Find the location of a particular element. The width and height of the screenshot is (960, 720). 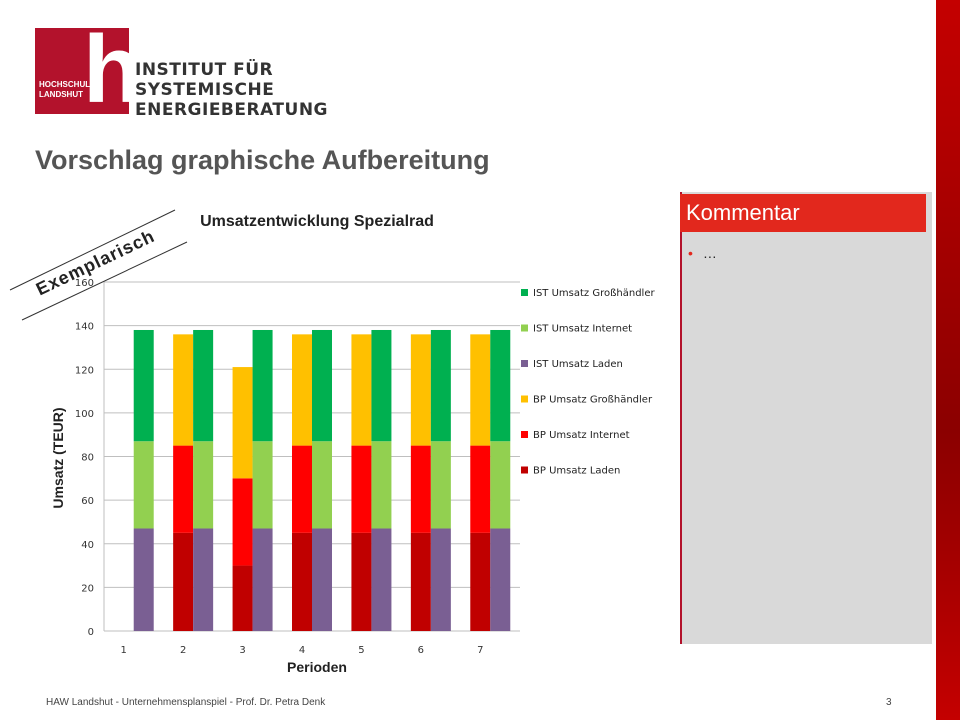

y-tick-label: 40 is located at coordinates (87, 545).